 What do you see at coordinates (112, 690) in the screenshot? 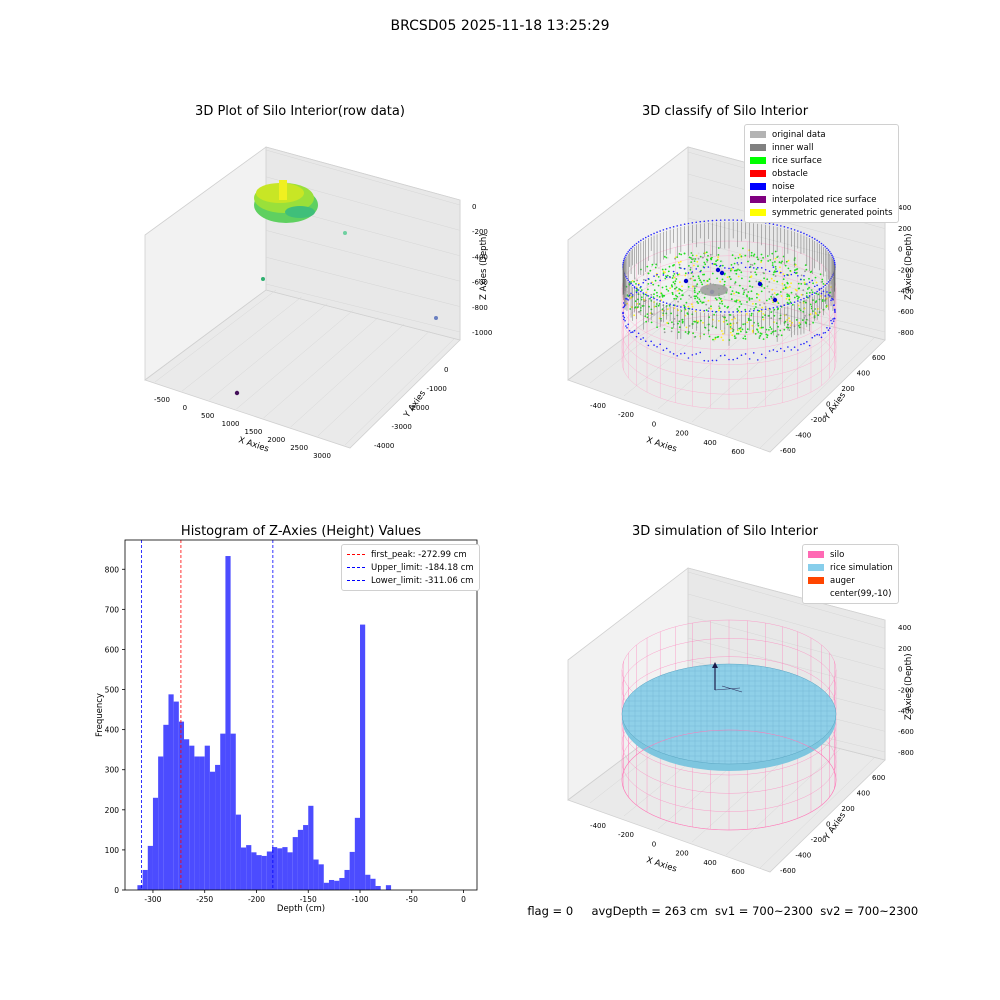
I see `histogram-ytick-label: 500` at bounding box center [112, 690].